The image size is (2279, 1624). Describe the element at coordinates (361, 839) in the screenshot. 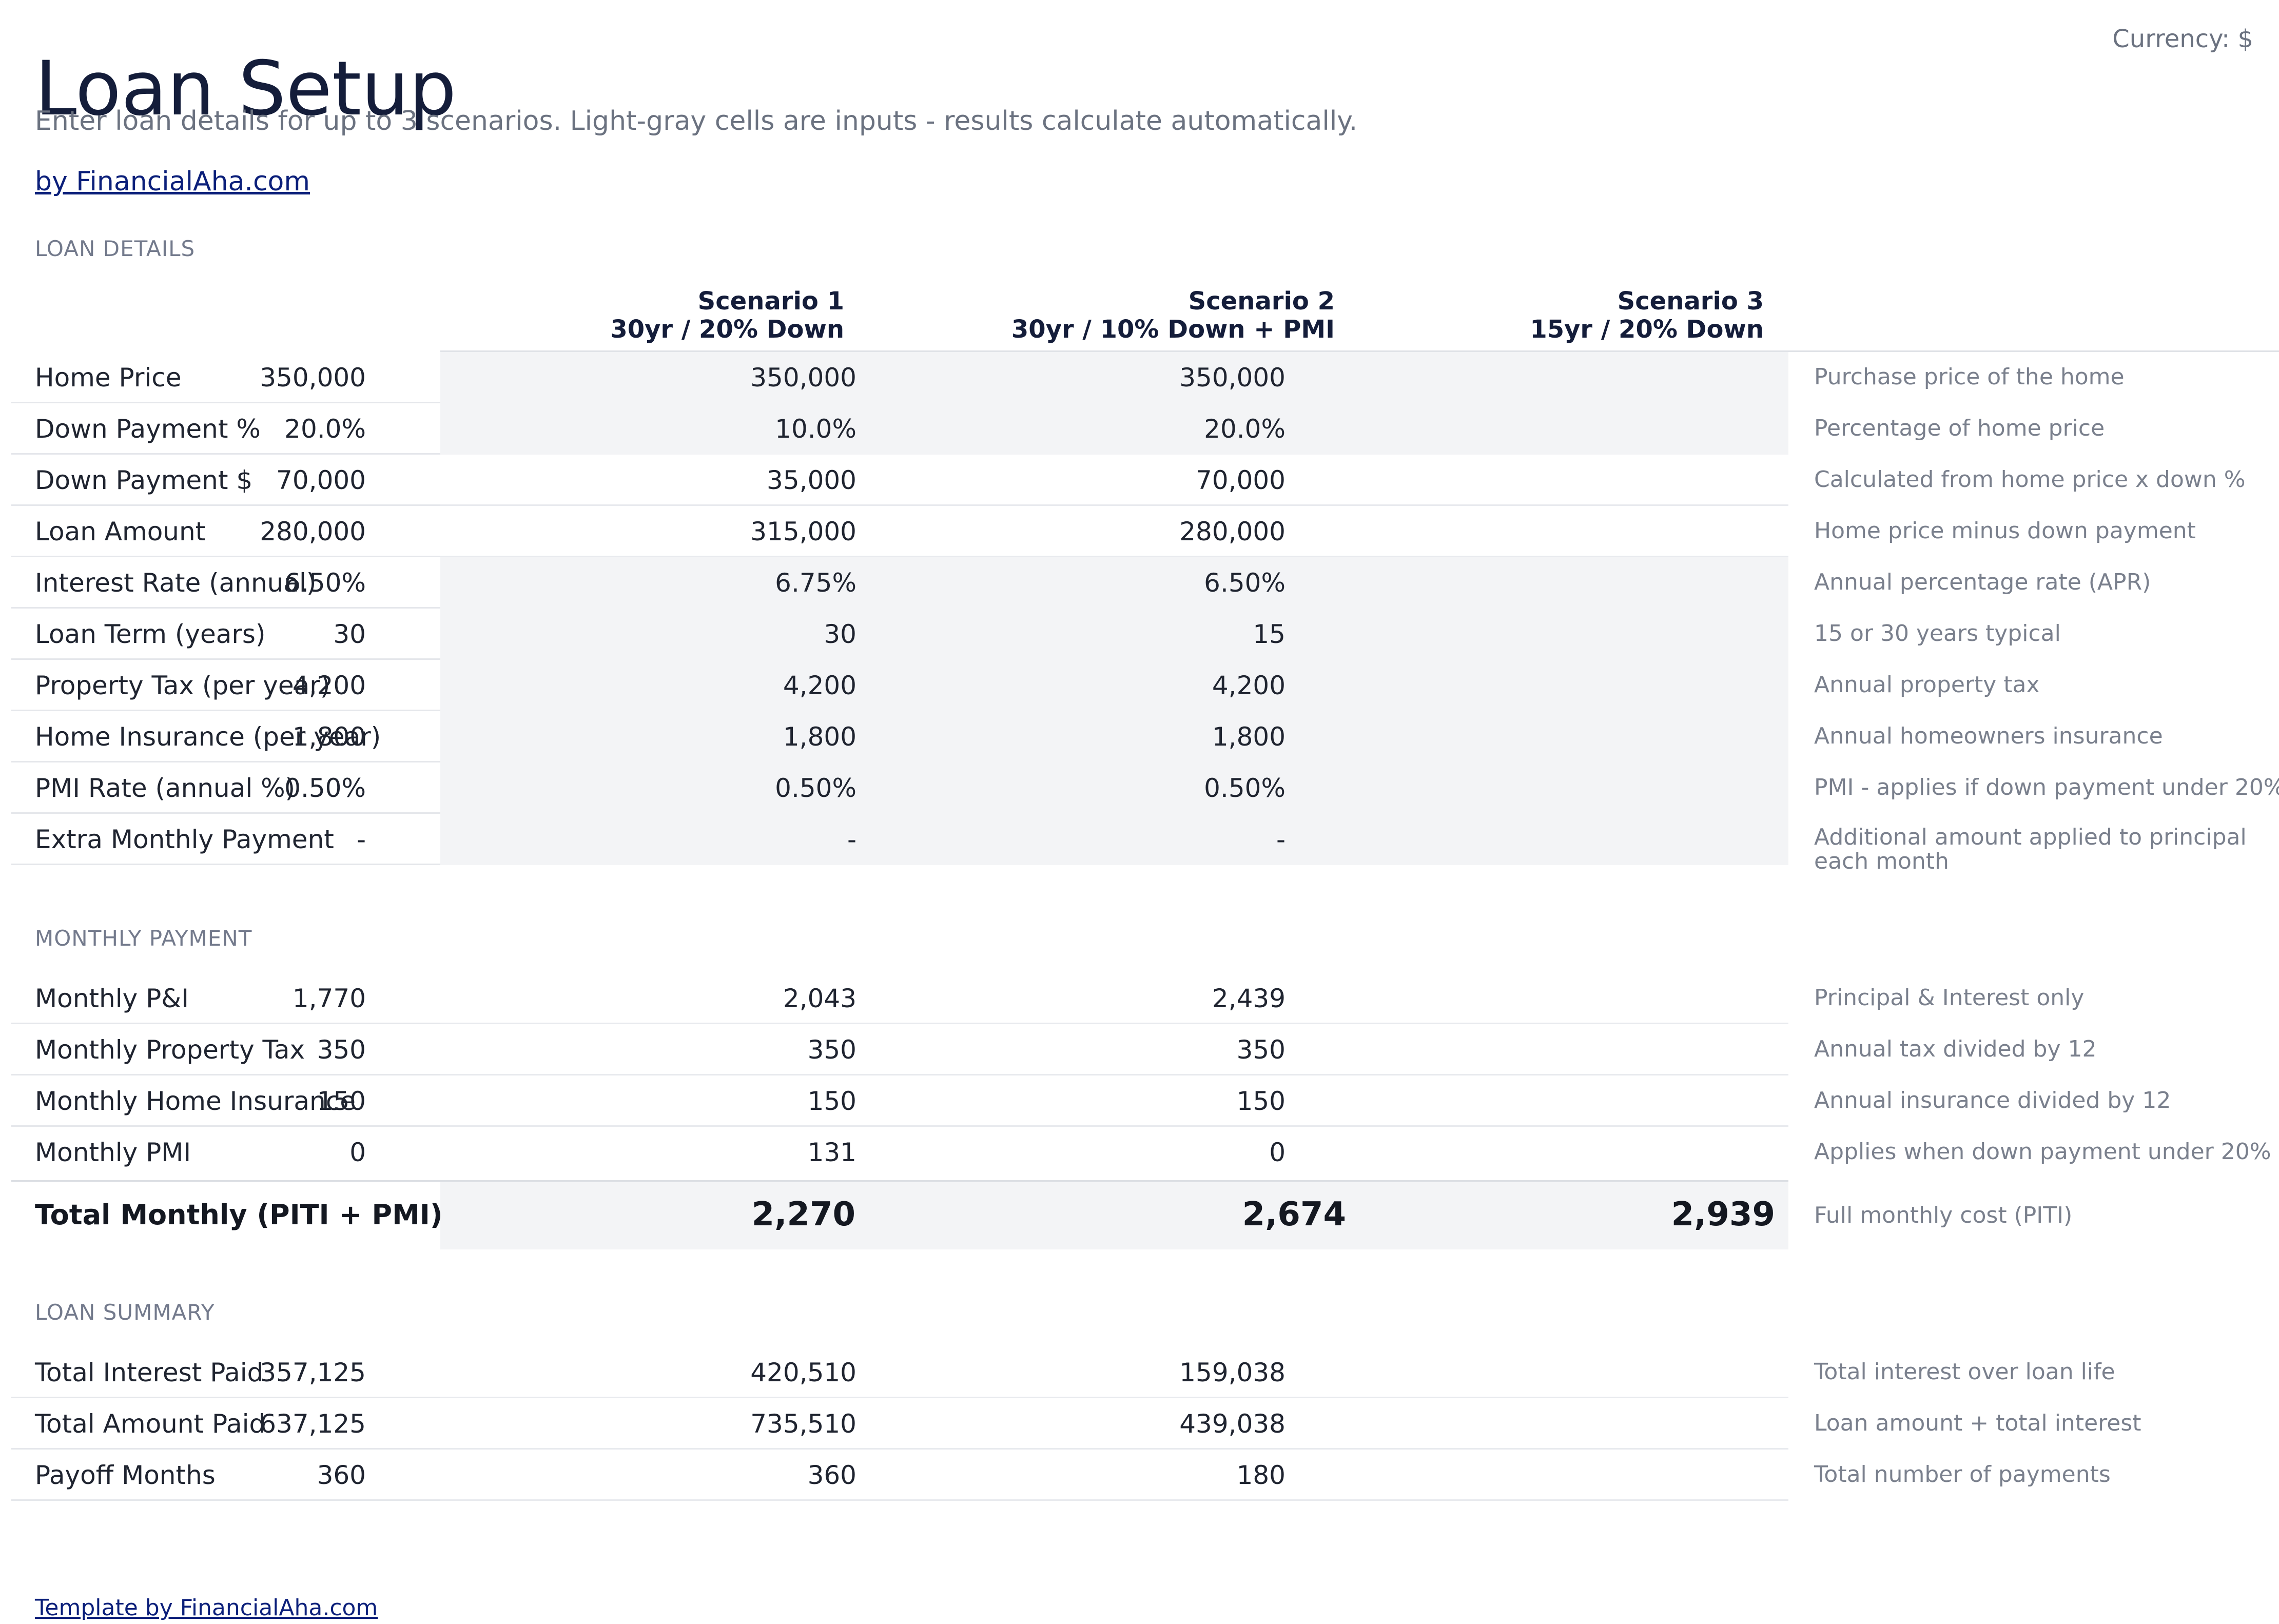

I see `extra-payment-scenario-1-input: -` at that location.